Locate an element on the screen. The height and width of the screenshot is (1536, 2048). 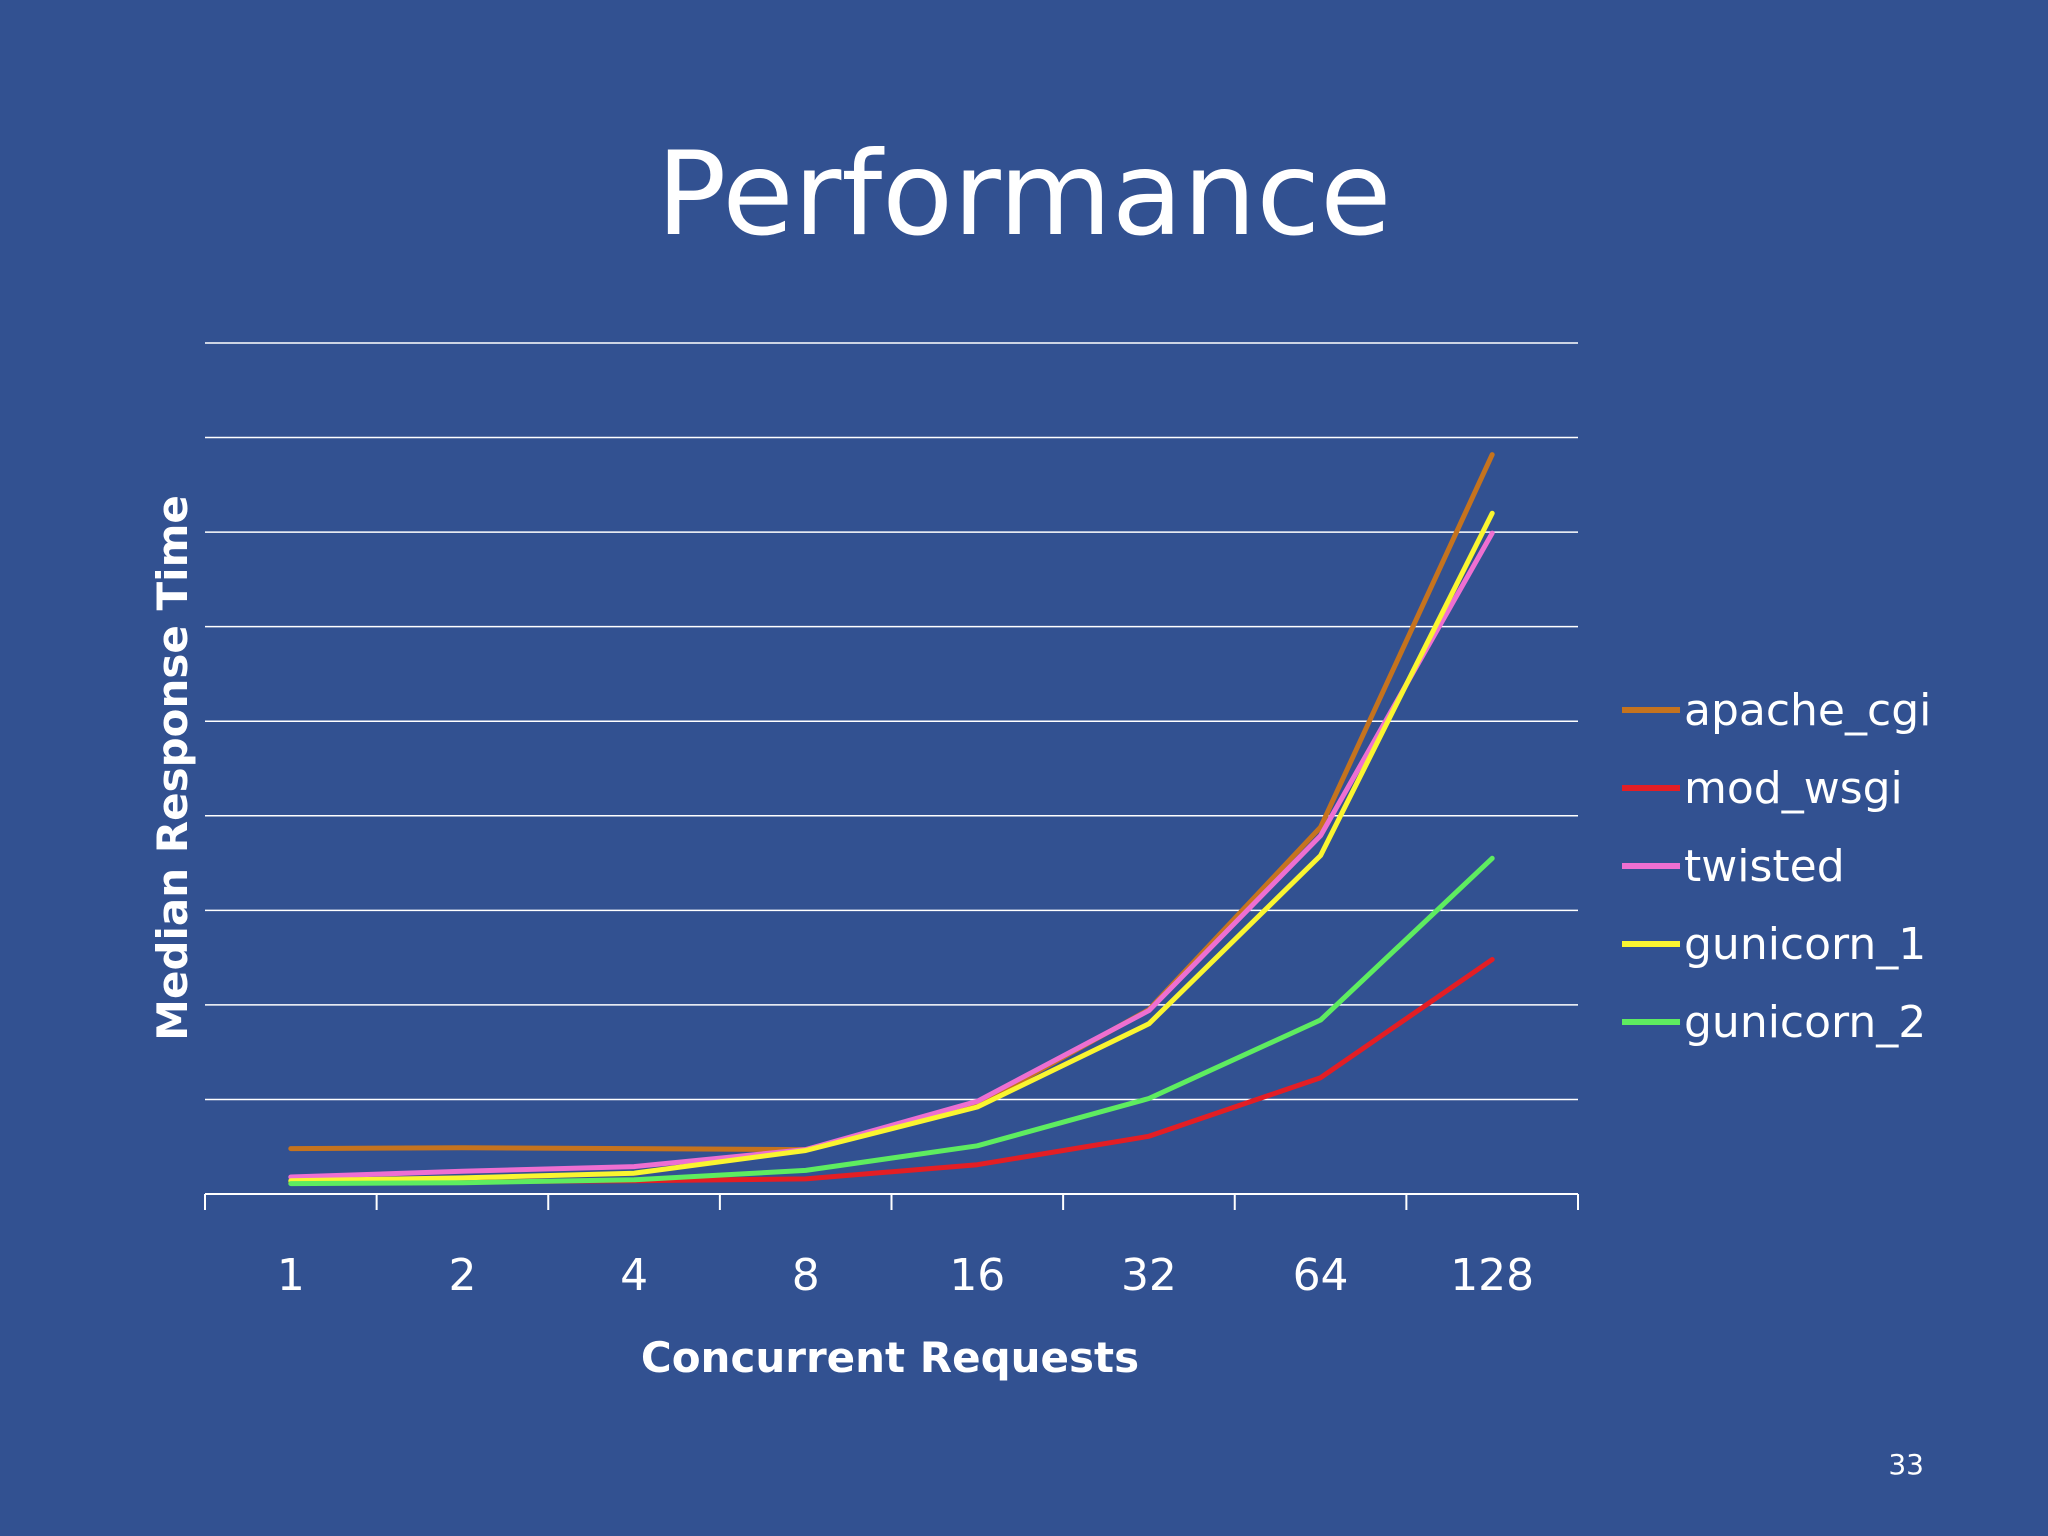
legend-label: apache_cgi is located at coordinates (1807, 710).